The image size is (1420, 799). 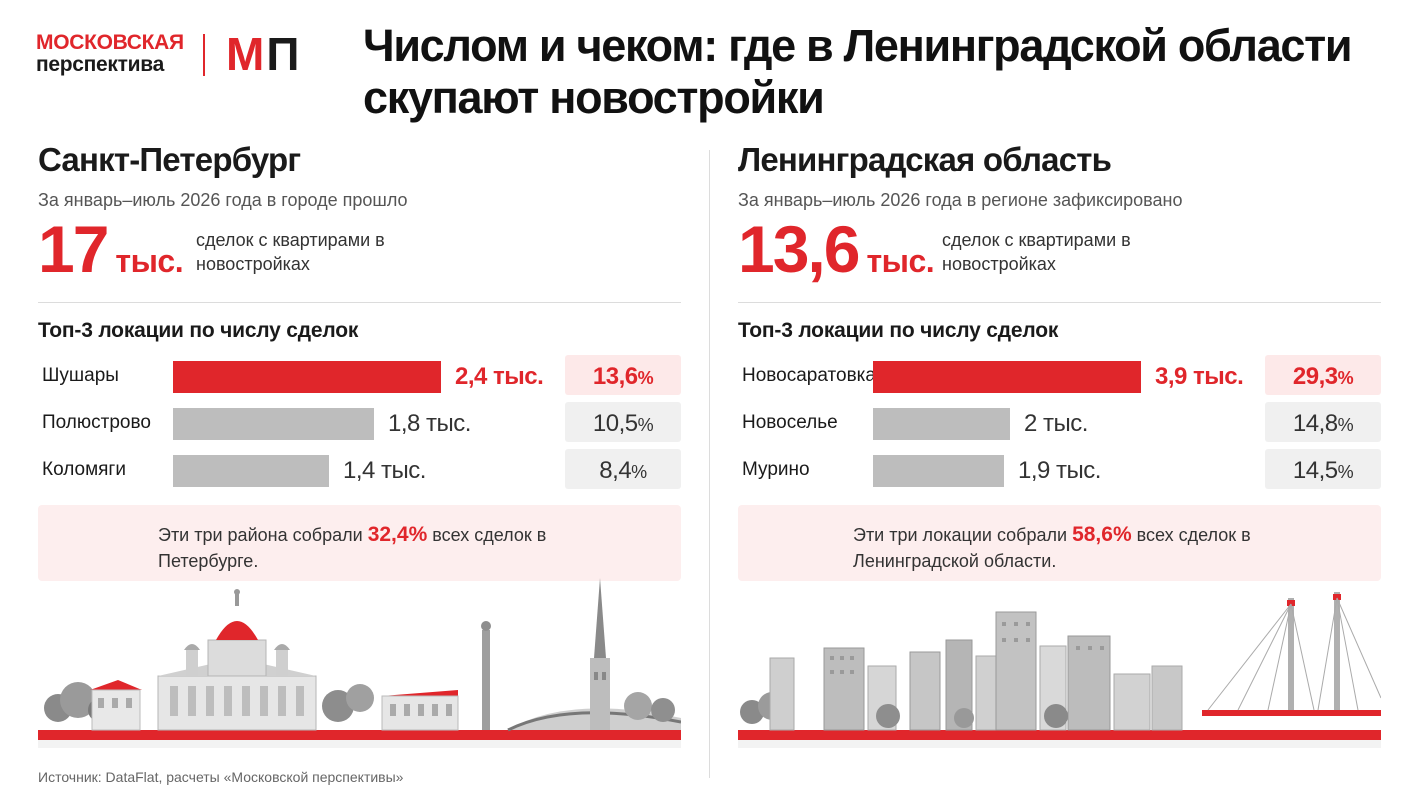 I want to click on logo-line2: перспектива, so click(x=100, y=64).